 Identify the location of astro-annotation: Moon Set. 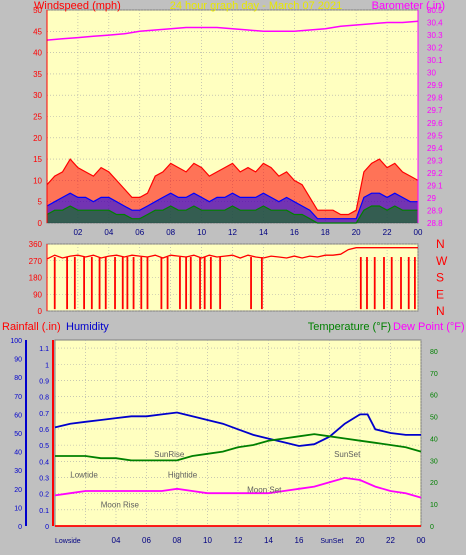
(264, 490).